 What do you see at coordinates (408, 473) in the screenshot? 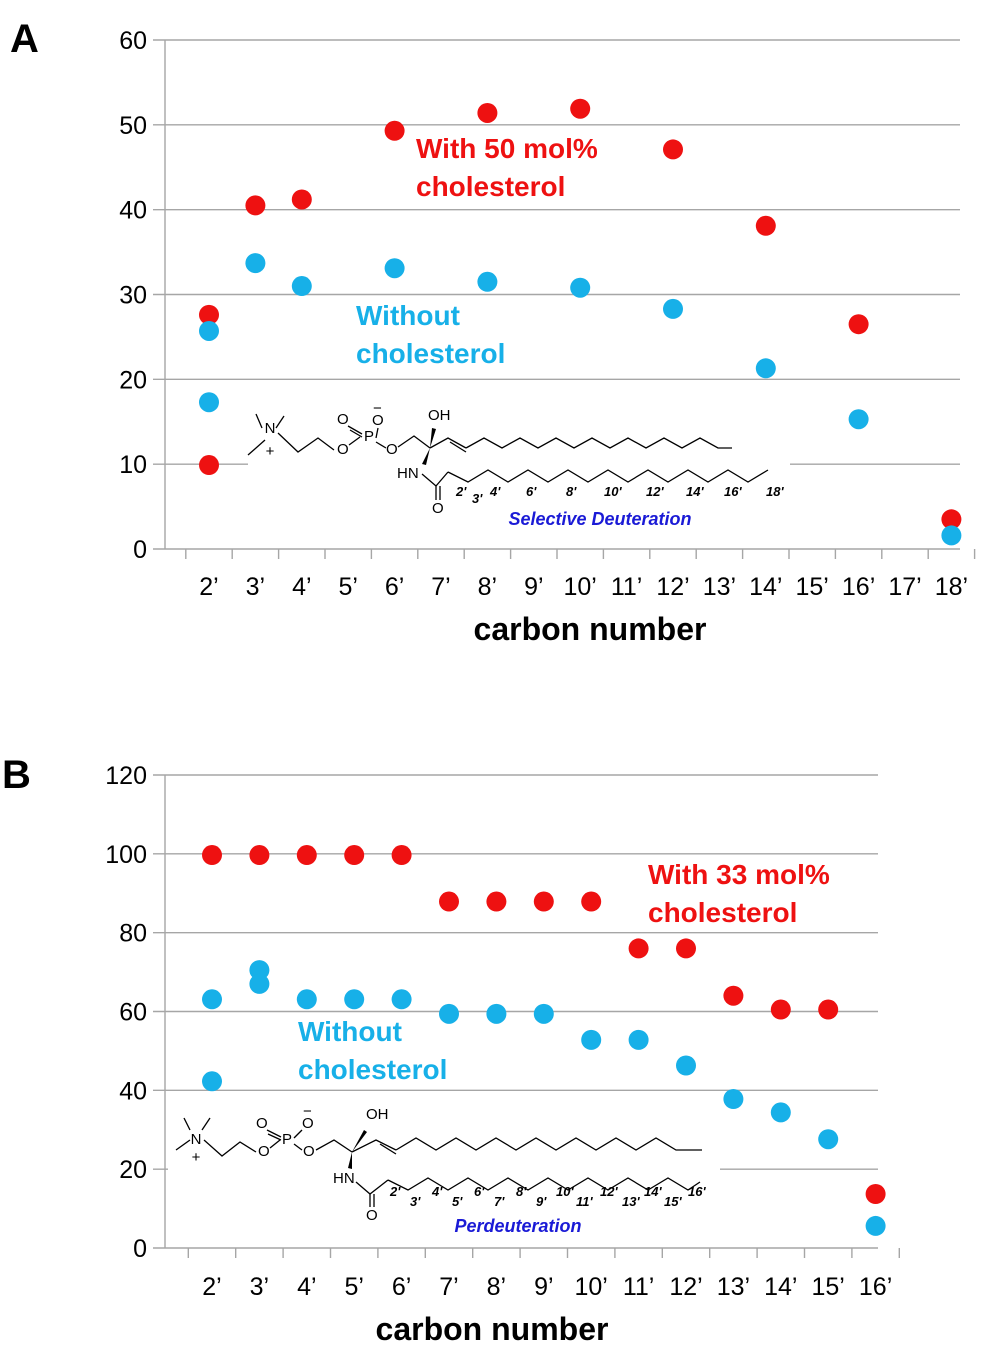
I see `structure-nh: HN` at bounding box center [408, 473].